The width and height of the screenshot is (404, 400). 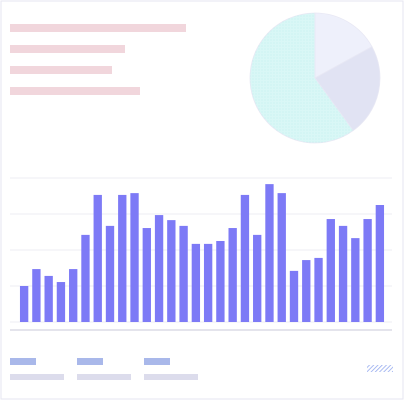 I want to click on button-placeholder, so click(x=380, y=368).